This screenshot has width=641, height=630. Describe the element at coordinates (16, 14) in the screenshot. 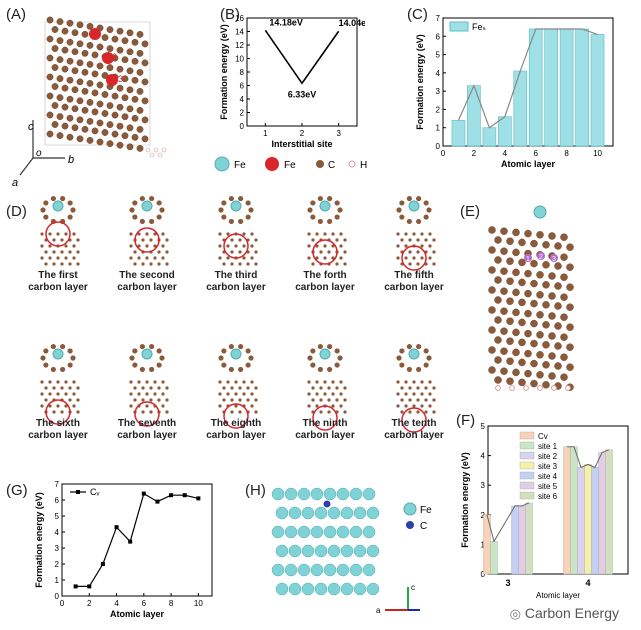

I see `panel-label-a: (A)` at that location.